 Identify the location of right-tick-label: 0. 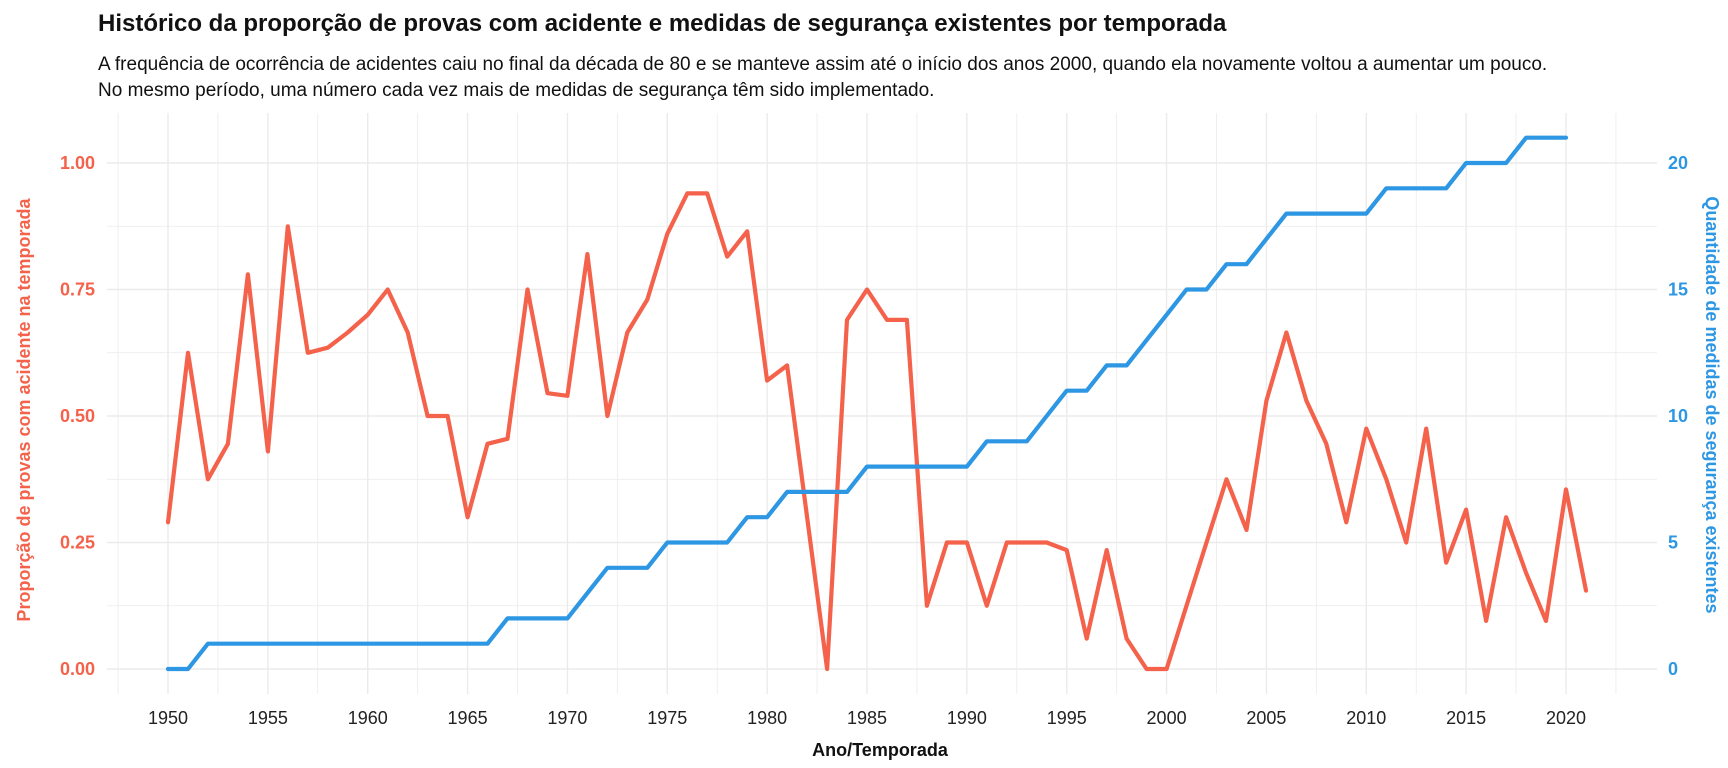
(1673, 669).